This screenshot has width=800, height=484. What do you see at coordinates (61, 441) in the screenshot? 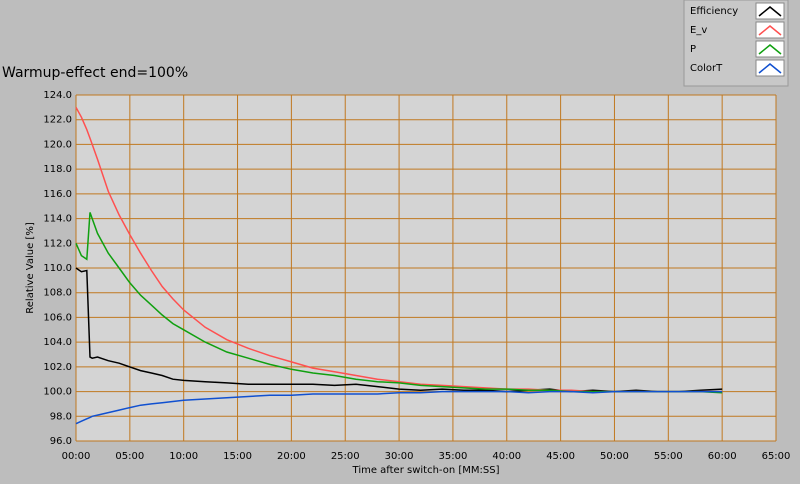
I see `y-tick-label: 96.0` at bounding box center [61, 441].